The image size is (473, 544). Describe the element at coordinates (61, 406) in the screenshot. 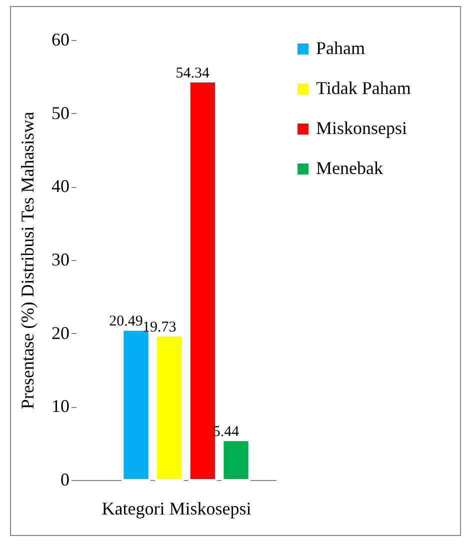

I see `y-tick-label: 10` at that location.